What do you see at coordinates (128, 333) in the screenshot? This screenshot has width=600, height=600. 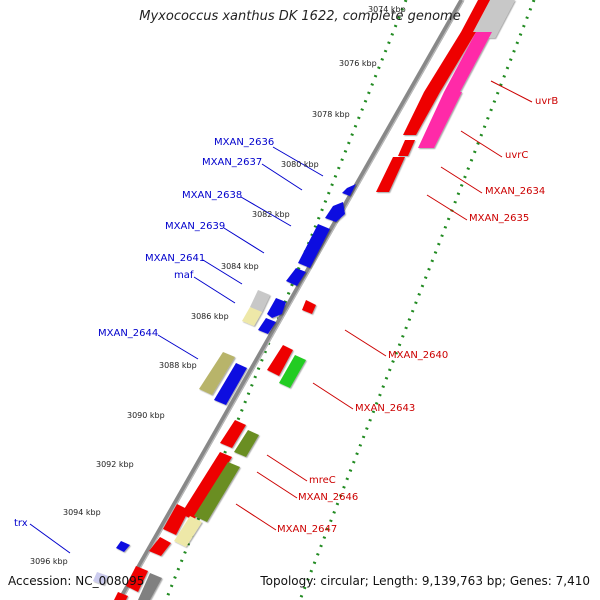 I see `gene-label-left: MXAN_2644` at bounding box center [128, 333].